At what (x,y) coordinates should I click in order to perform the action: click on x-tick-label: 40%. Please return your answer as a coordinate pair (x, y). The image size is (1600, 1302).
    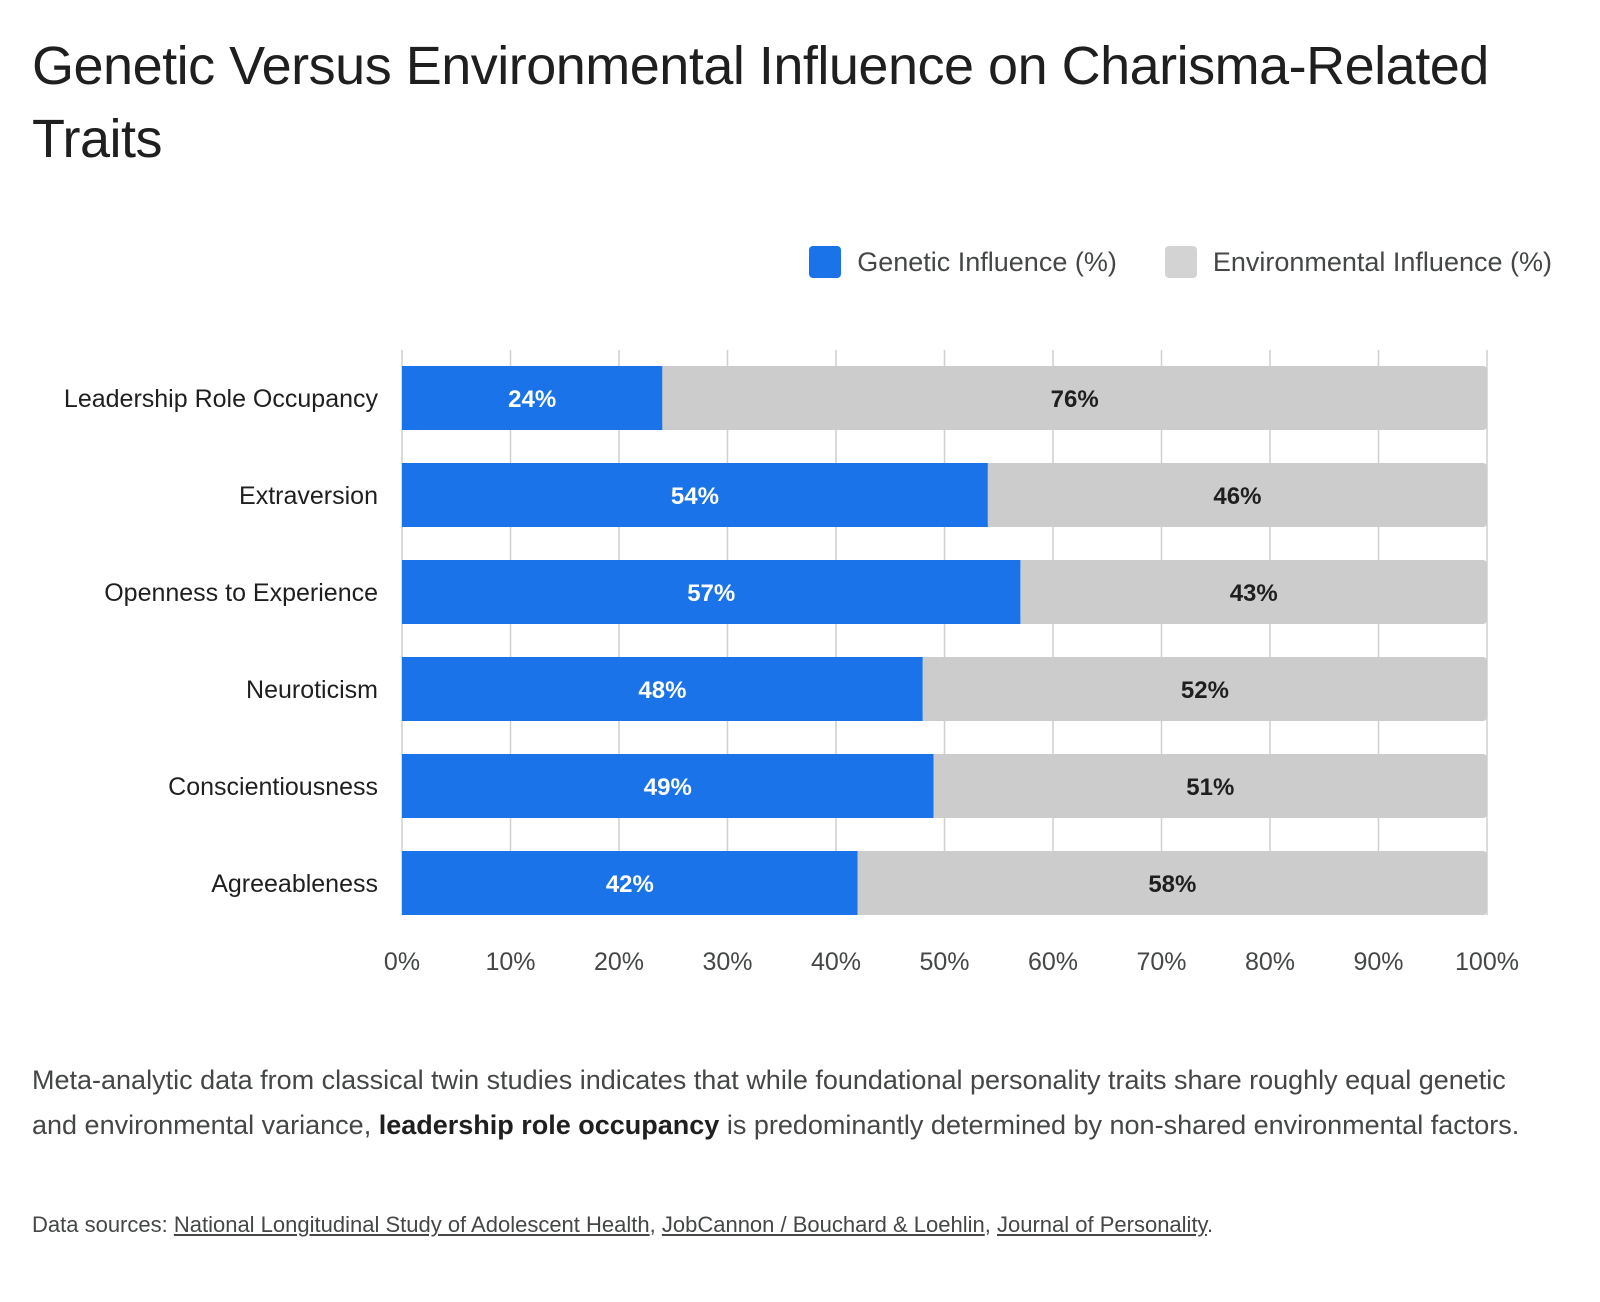
    Looking at the image, I should click on (836, 962).